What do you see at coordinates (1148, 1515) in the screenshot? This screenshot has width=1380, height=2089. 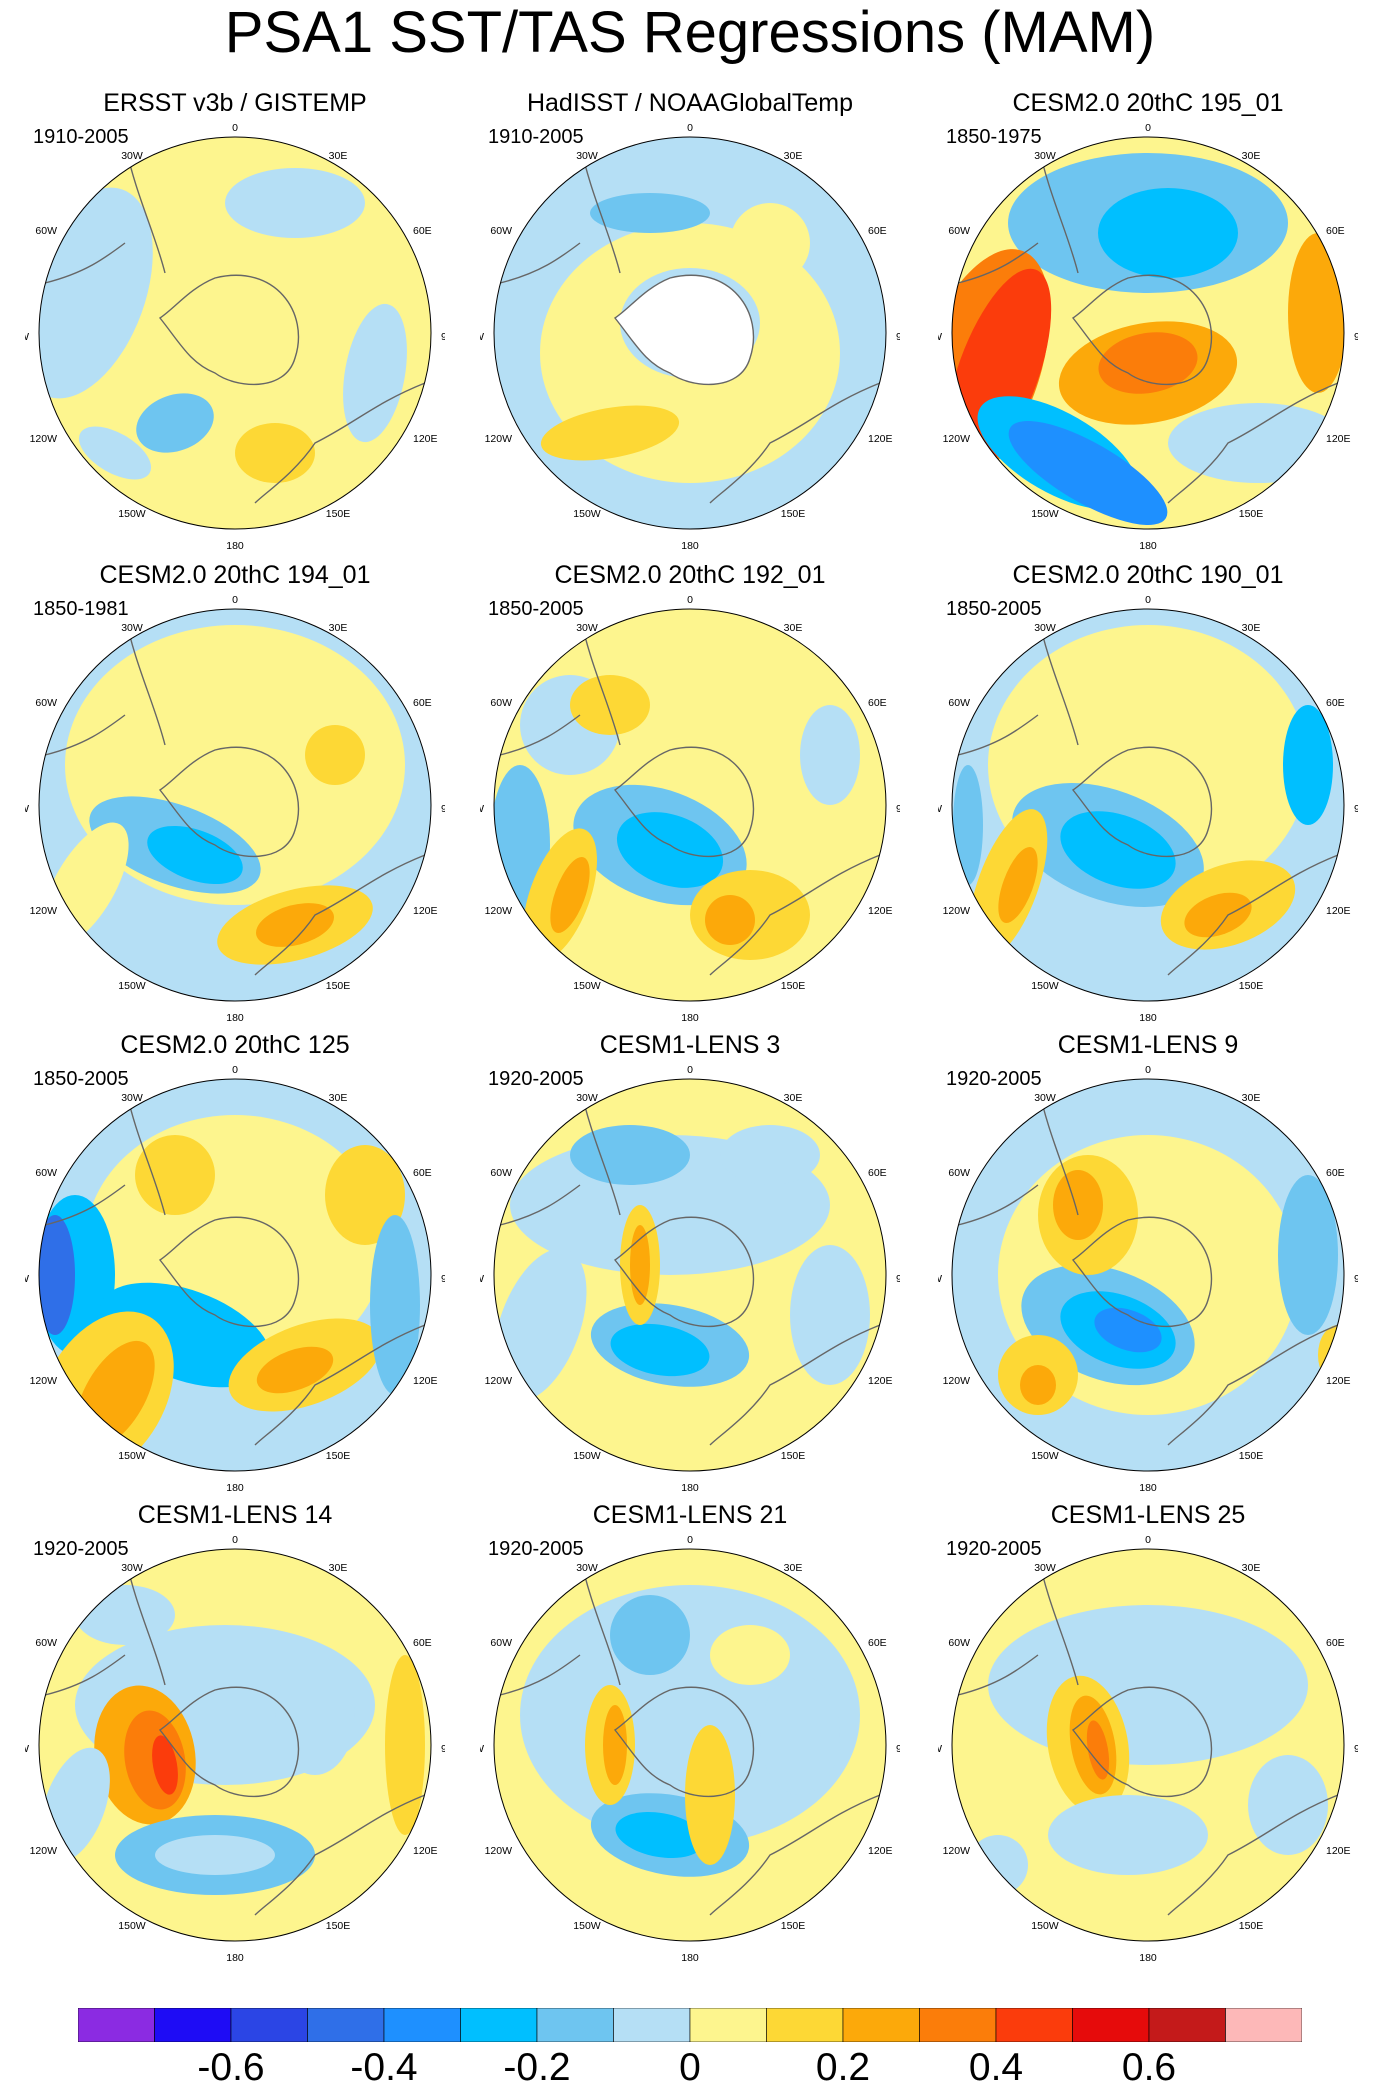 I see `panel-title: CESM1-LENS 25` at bounding box center [1148, 1515].